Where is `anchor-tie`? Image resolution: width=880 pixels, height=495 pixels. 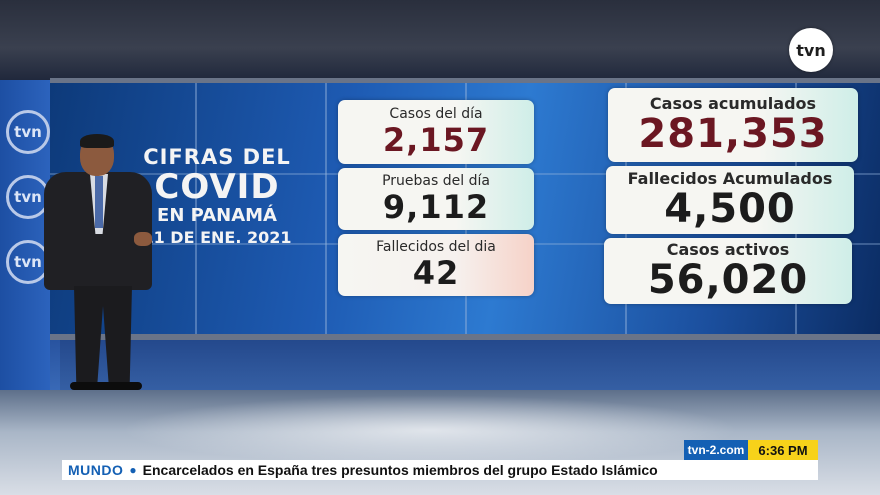 anchor-tie is located at coordinates (99, 202).